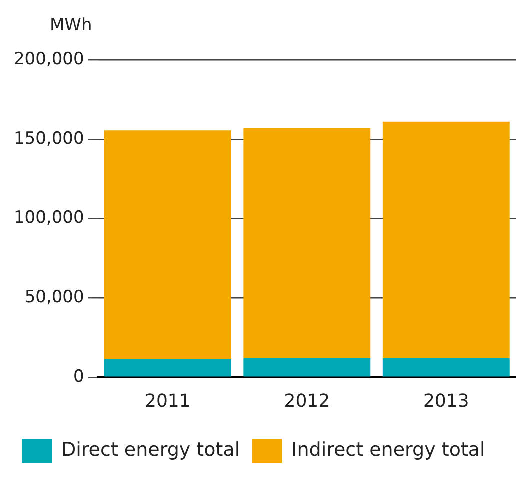 The width and height of the screenshot is (516, 483). What do you see at coordinates (151, 449) in the screenshot?
I see `legend-label: Direct energy total` at bounding box center [151, 449].